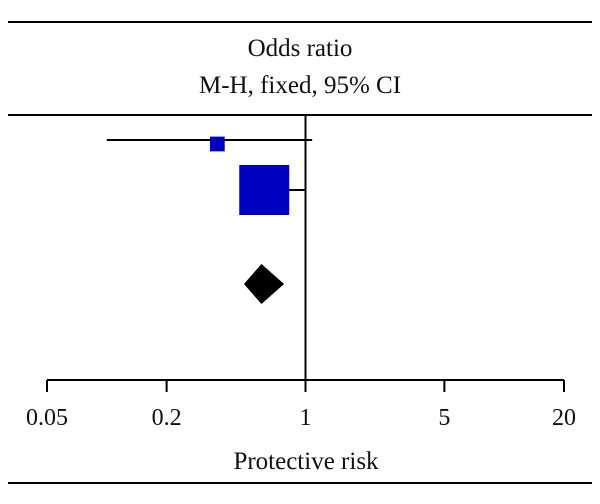 The image size is (600, 504). Describe the element at coordinates (300, 85) in the screenshot. I see `header-line-2: M-H, fixed, 95% CI` at that location.